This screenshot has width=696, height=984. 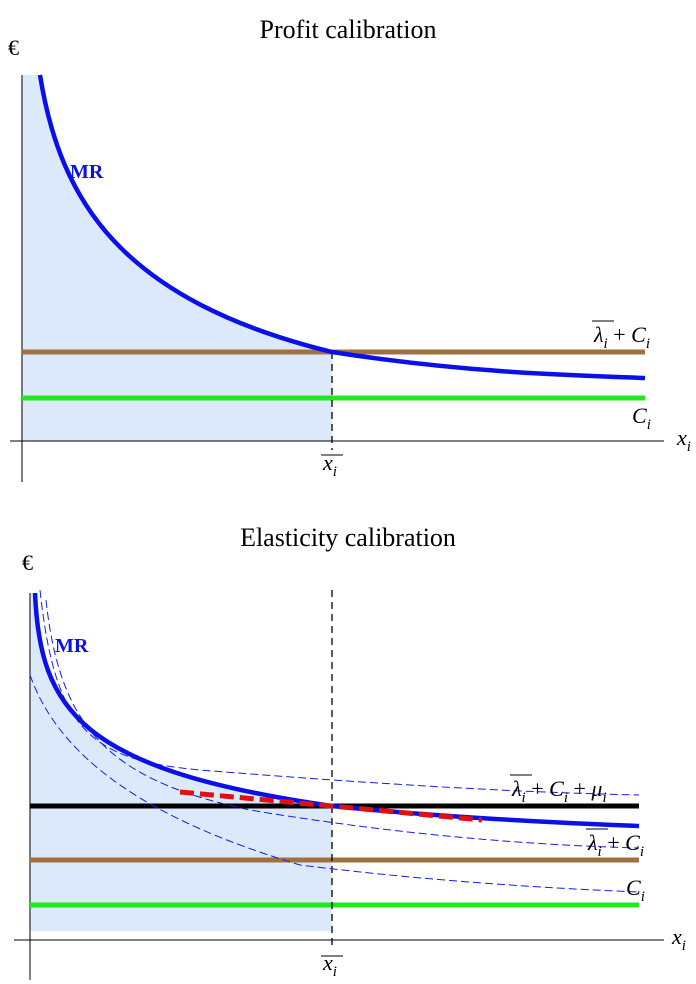 I want to click on bottom-tangent-dashed-line, so click(x=331, y=806).